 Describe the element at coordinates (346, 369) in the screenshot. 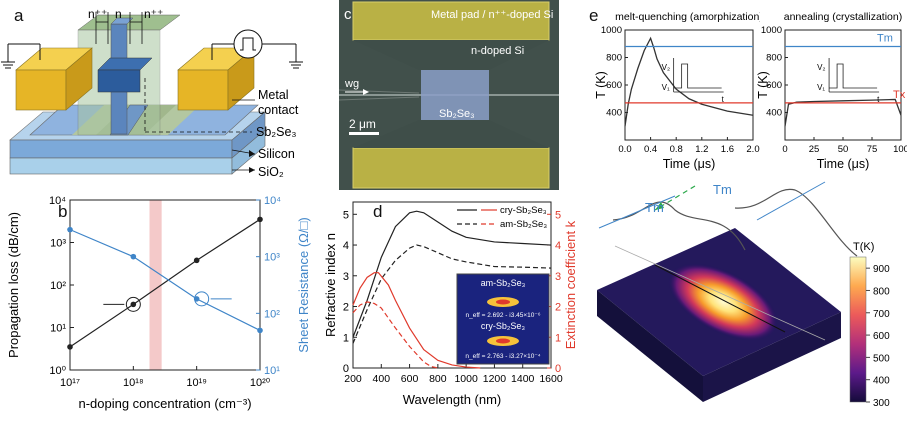

I see `y-tick-label: 0` at that location.